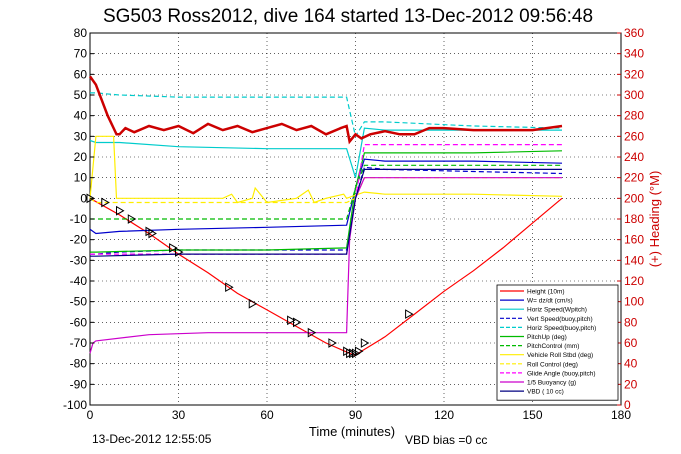 Image resolution: width=681 pixels, height=454 pixels. I want to click on x-tick-label: 0, so click(90, 415).